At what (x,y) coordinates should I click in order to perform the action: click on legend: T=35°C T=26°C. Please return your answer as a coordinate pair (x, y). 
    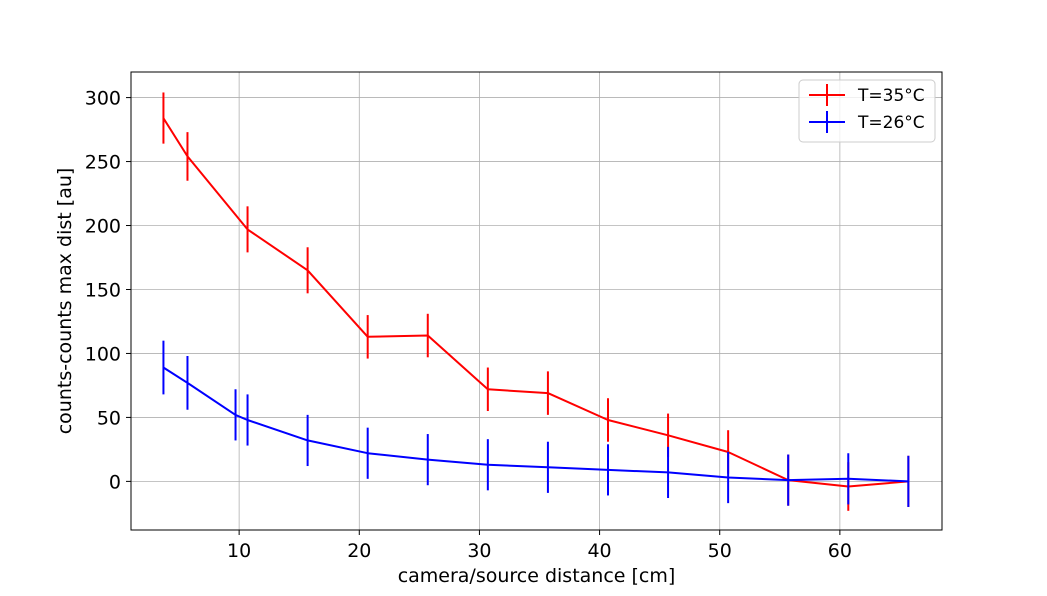
    Looking at the image, I should click on (867, 111).